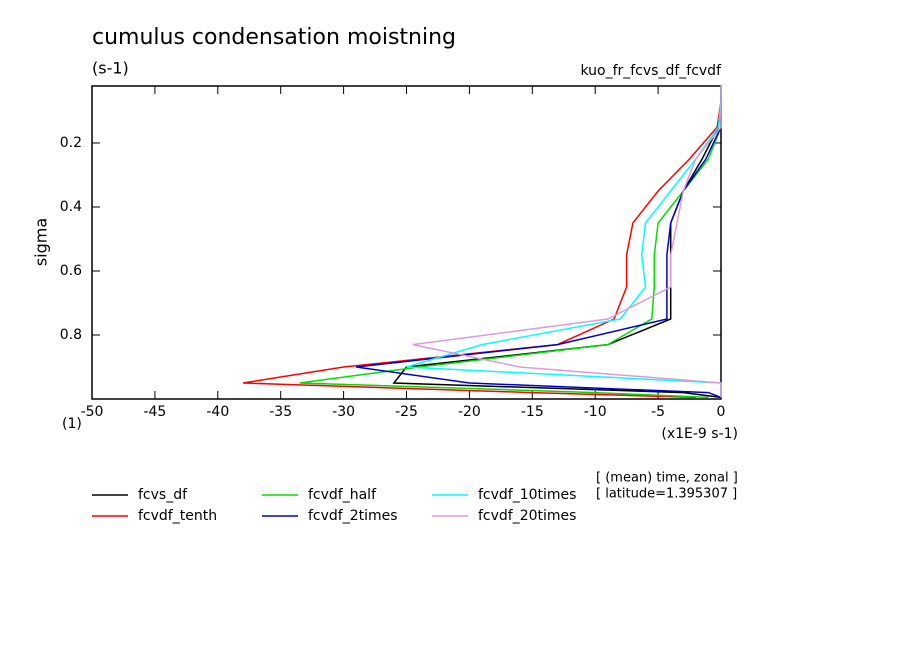 Image resolution: width=904 pixels, height=654 pixels. I want to click on y-axis-label: sigma, so click(41, 242).